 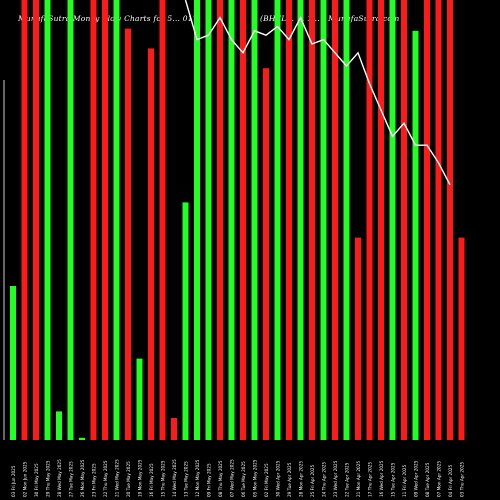 I want to click on x-tick-label: 02 Fri May 2025, so click(x=266, y=480).